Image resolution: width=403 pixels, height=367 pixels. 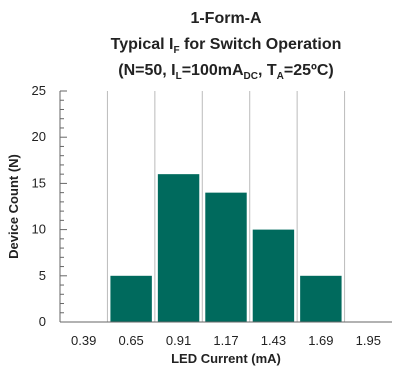 What do you see at coordinates (267, 70) in the screenshot?
I see `title-text-segment: , T` at bounding box center [267, 70].